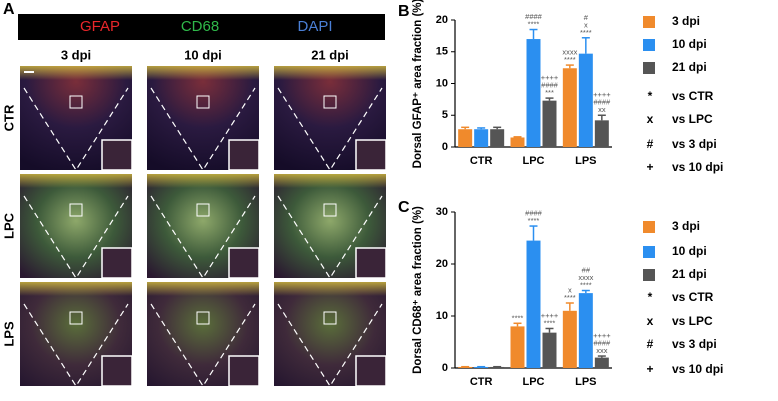 Image resolution: width=778 pixels, height=401 pixels. I want to click on key-label: vs 10 dpi, so click(697, 167).